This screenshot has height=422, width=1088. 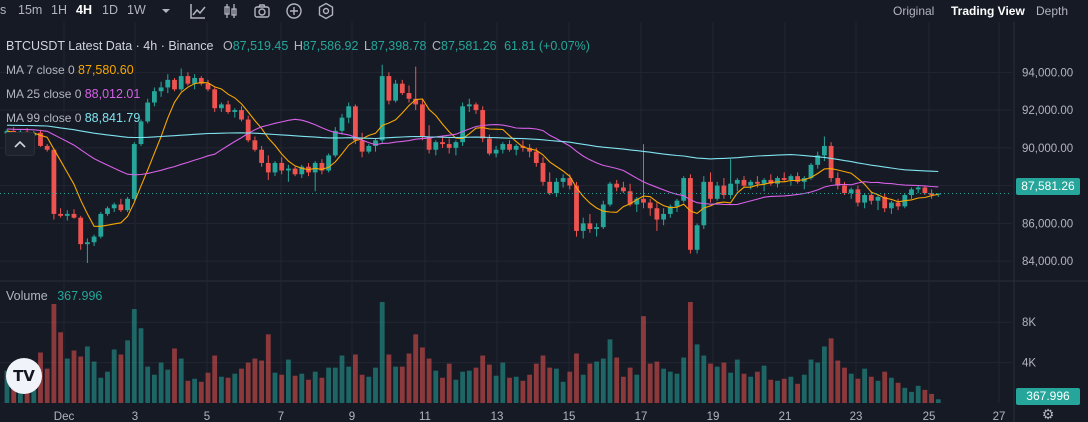 What do you see at coordinates (44, 118) in the screenshot?
I see `ma99-label: MA 99 close 0` at bounding box center [44, 118].